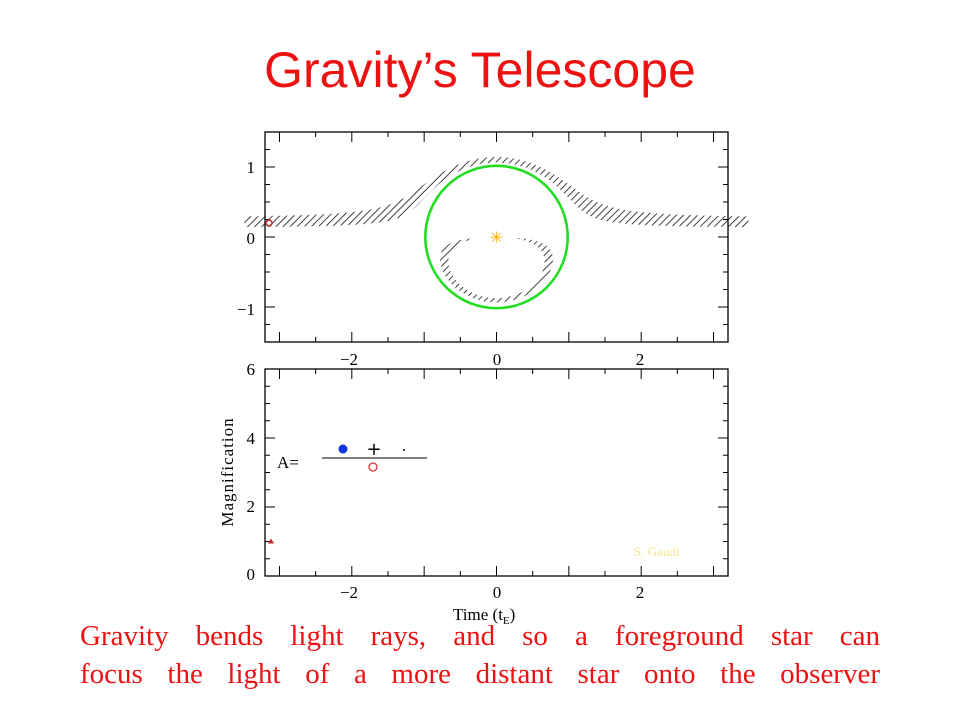 This screenshot has height=720, width=960. Describe the element at coordinates (251, 574) in the screenshot. I see `bottom-y-tick-0: 0` at that location.